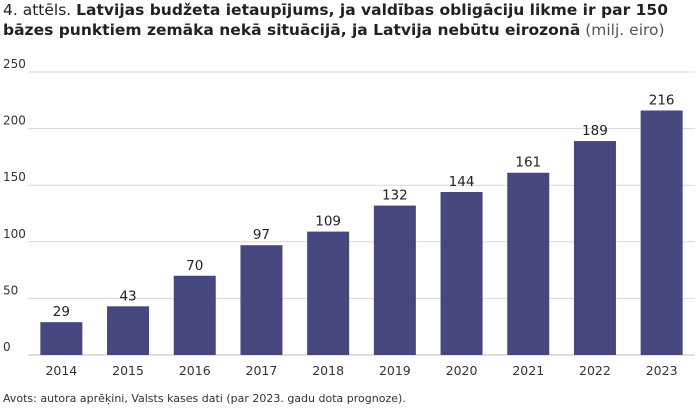 This screenshot has height=410, width=700. What do you see at coordinates (195, 370) in the screenshot?
I see `x-tick-label: 2016` at bounding box center [195, 370].